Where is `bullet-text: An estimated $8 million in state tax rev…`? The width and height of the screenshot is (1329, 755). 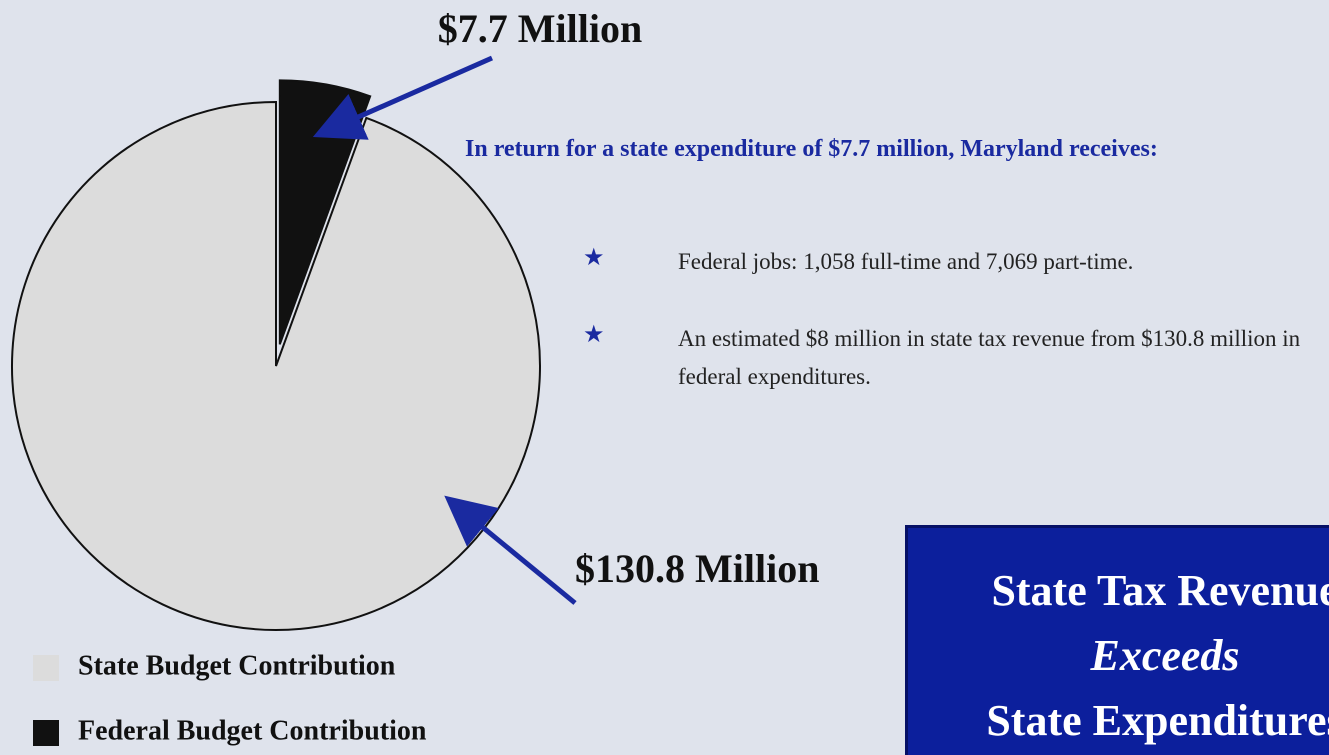 bullet-text: An estimated $8 million in state tax rev… is located at coordinates (989, 357).